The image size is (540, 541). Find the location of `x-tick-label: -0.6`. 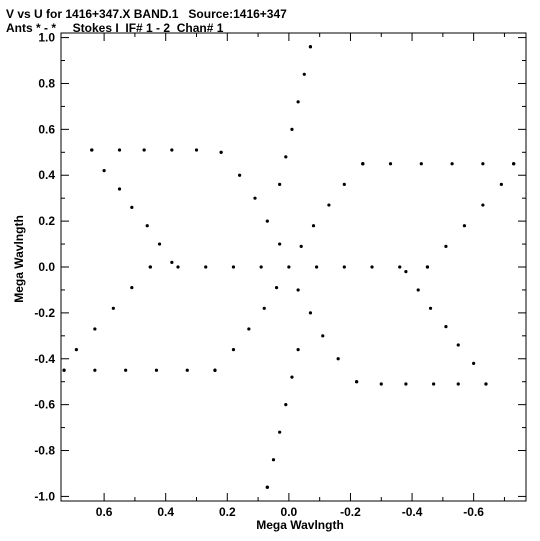

x-tick-label: -0.6 is located at coordinates (473, 512).